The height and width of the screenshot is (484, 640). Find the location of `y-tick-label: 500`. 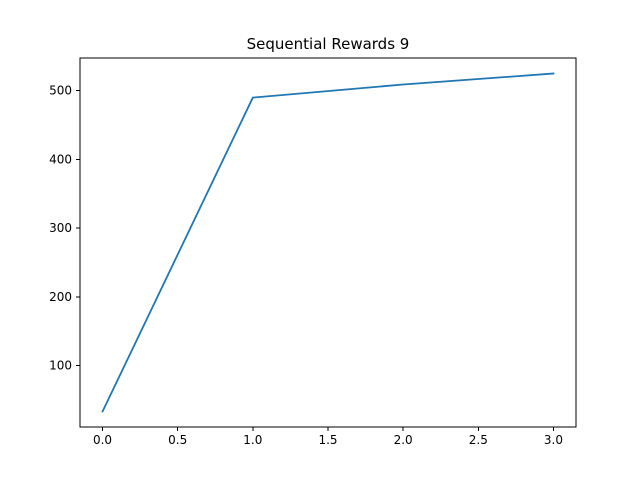

y-tick-label: 500 is located at coordinates (60, 91).